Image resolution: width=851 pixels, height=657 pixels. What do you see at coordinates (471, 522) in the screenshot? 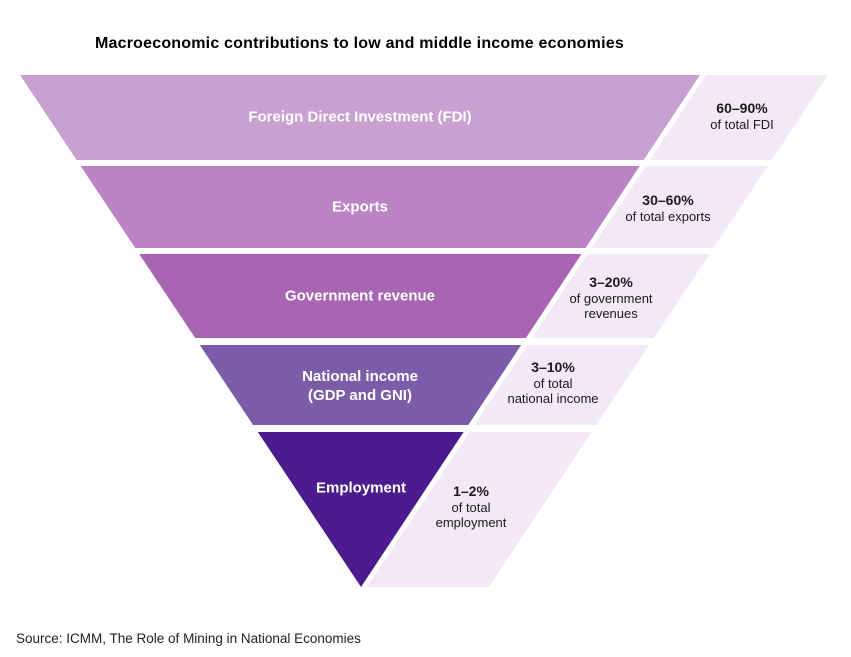
I see `value-unit-line2: employment` at bounding box center [471, 522].